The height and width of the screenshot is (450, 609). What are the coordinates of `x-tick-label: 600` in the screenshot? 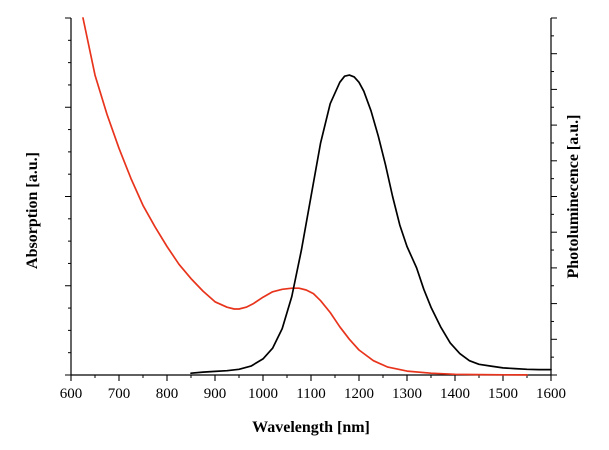 It's located at (71, 394).